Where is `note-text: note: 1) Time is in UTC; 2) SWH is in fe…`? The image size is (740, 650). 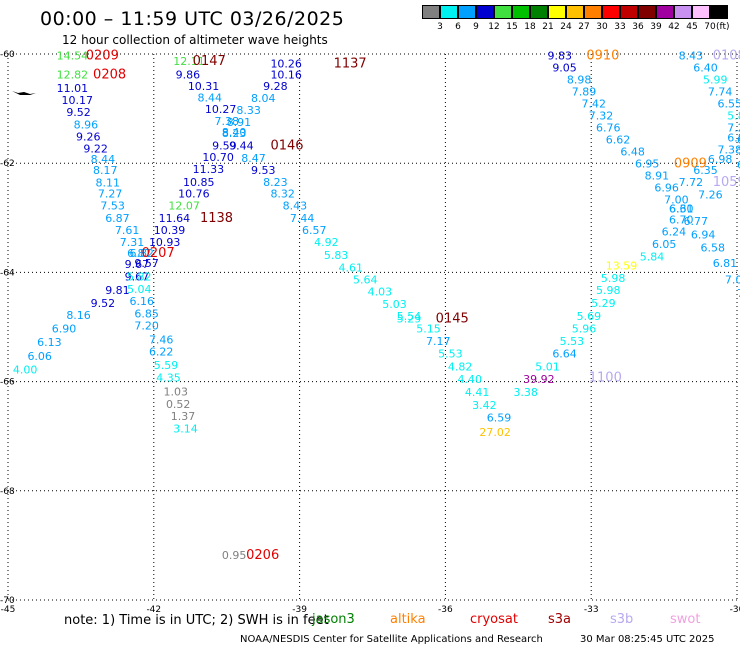 note-text: note: 1) Time is in UTC; 2) SWH is in fe… is located at coordinates (196, 620).